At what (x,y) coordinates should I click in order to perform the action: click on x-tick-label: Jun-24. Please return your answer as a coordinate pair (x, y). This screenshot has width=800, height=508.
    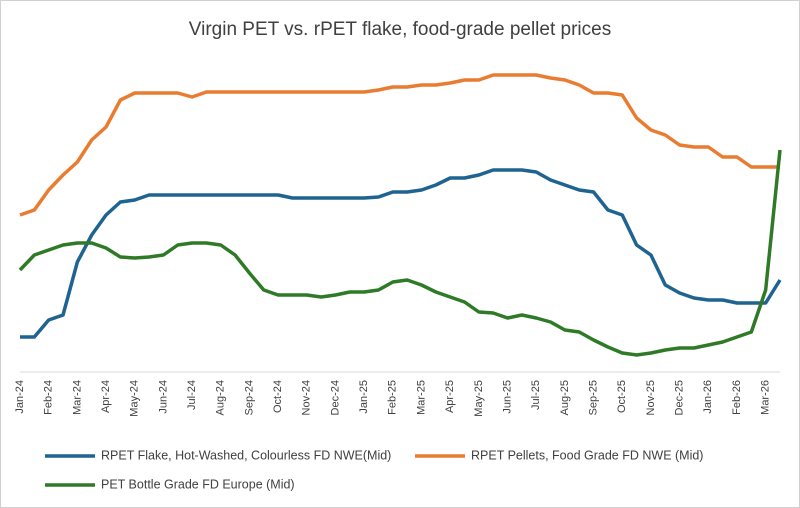
    Looking at the image, I should click on (163, 397).